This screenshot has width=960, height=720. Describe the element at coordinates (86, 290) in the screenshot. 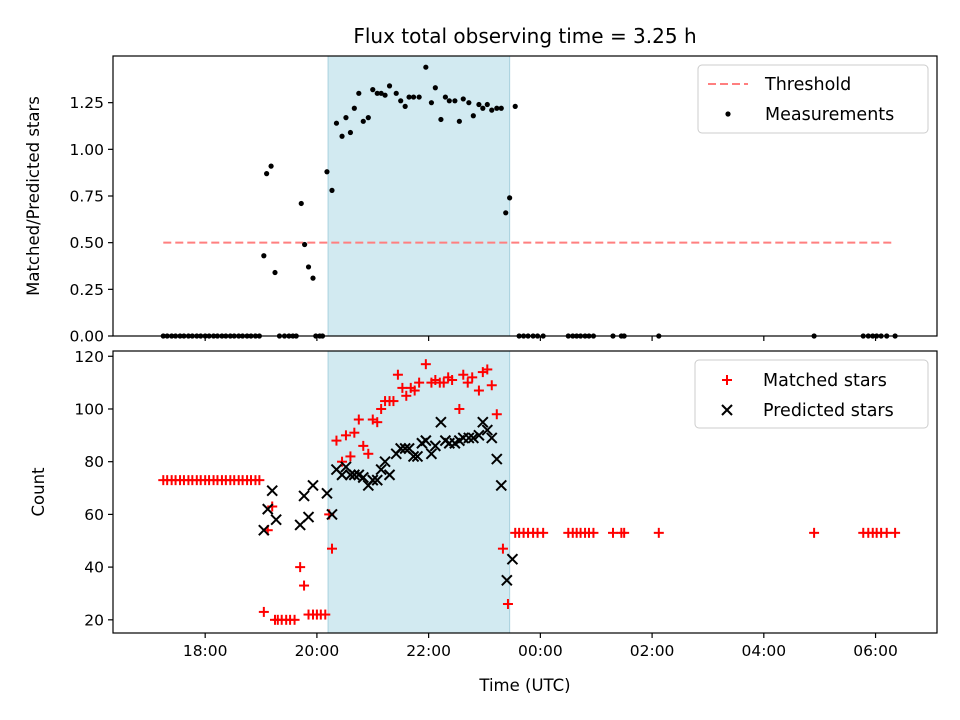

I see `y-tick-label: 0.25` at that location.